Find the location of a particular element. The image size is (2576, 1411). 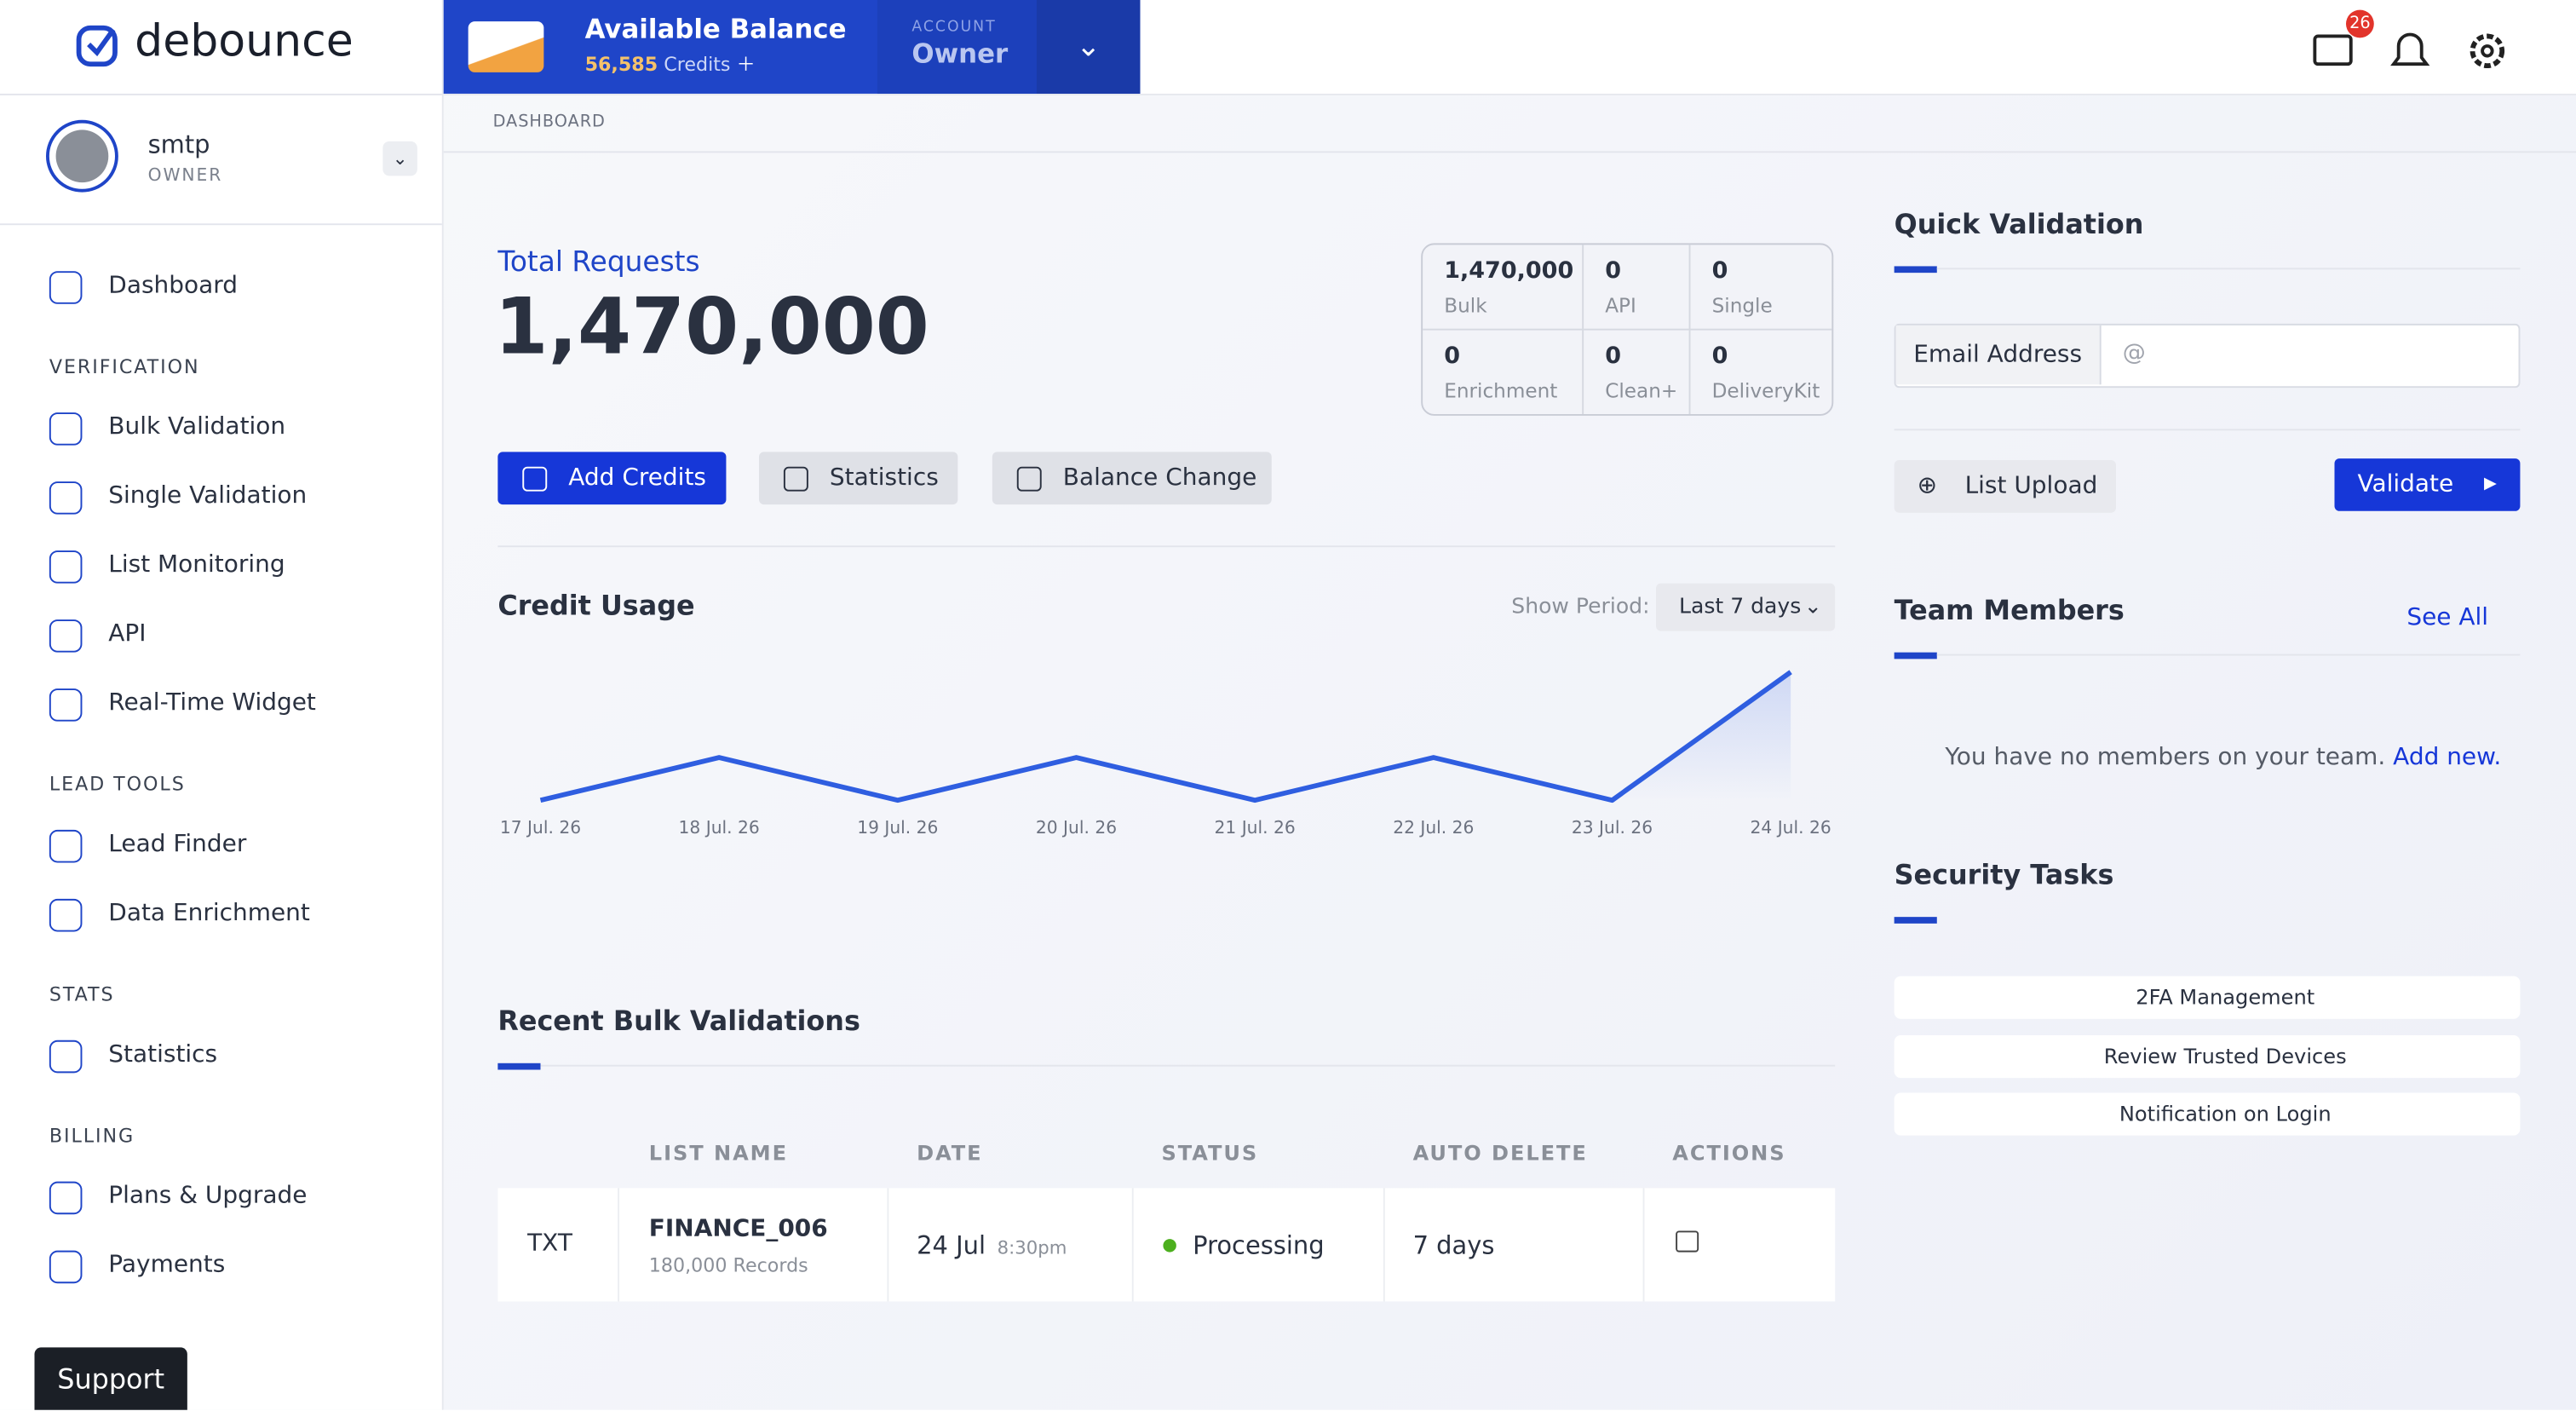

x-tick-label: 23 Jul. 26 is located at coordinates (1612, 827).